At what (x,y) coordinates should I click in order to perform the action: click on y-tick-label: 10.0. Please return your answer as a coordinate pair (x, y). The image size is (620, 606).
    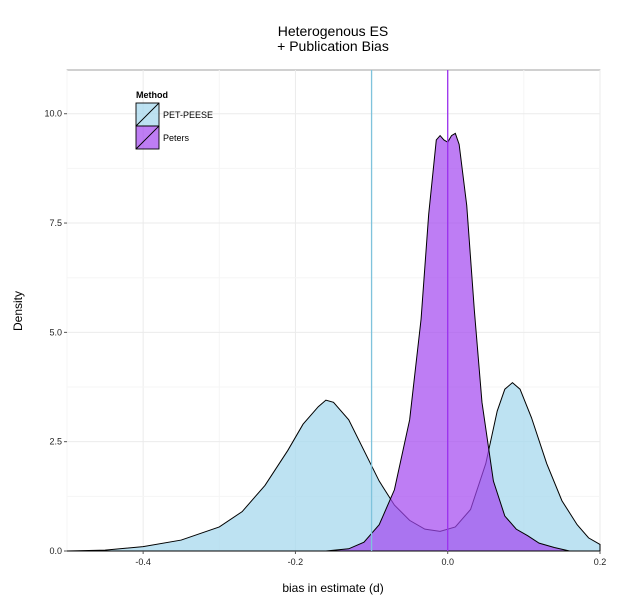
    Looking at the image, I should click on (53, 114).